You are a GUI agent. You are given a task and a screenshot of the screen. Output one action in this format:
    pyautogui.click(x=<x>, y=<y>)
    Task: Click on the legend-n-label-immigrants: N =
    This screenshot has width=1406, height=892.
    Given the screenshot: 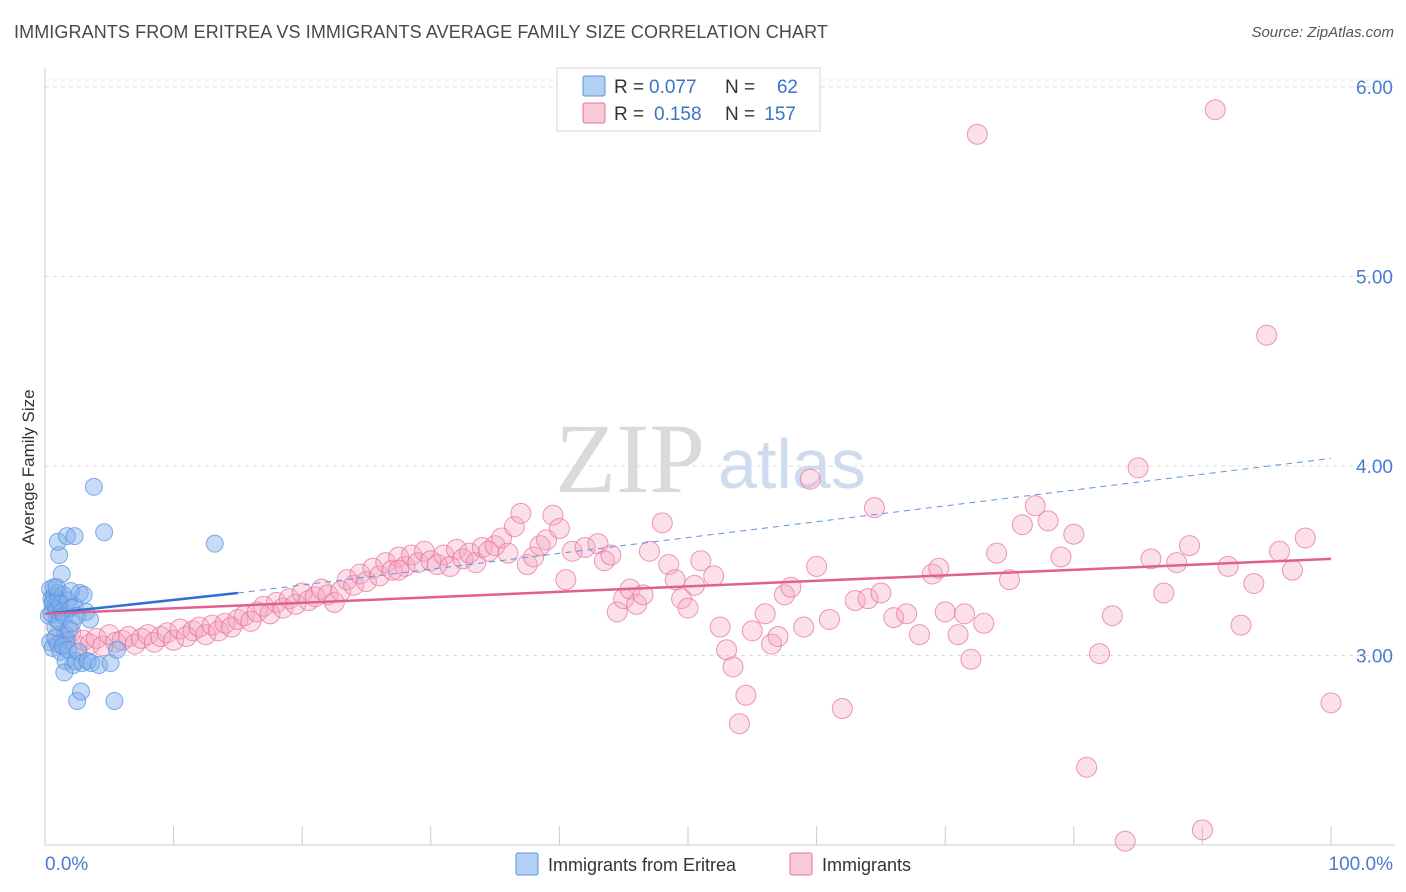 What is the action you would take?
    pyautogui.click(x=740, y=114)
    